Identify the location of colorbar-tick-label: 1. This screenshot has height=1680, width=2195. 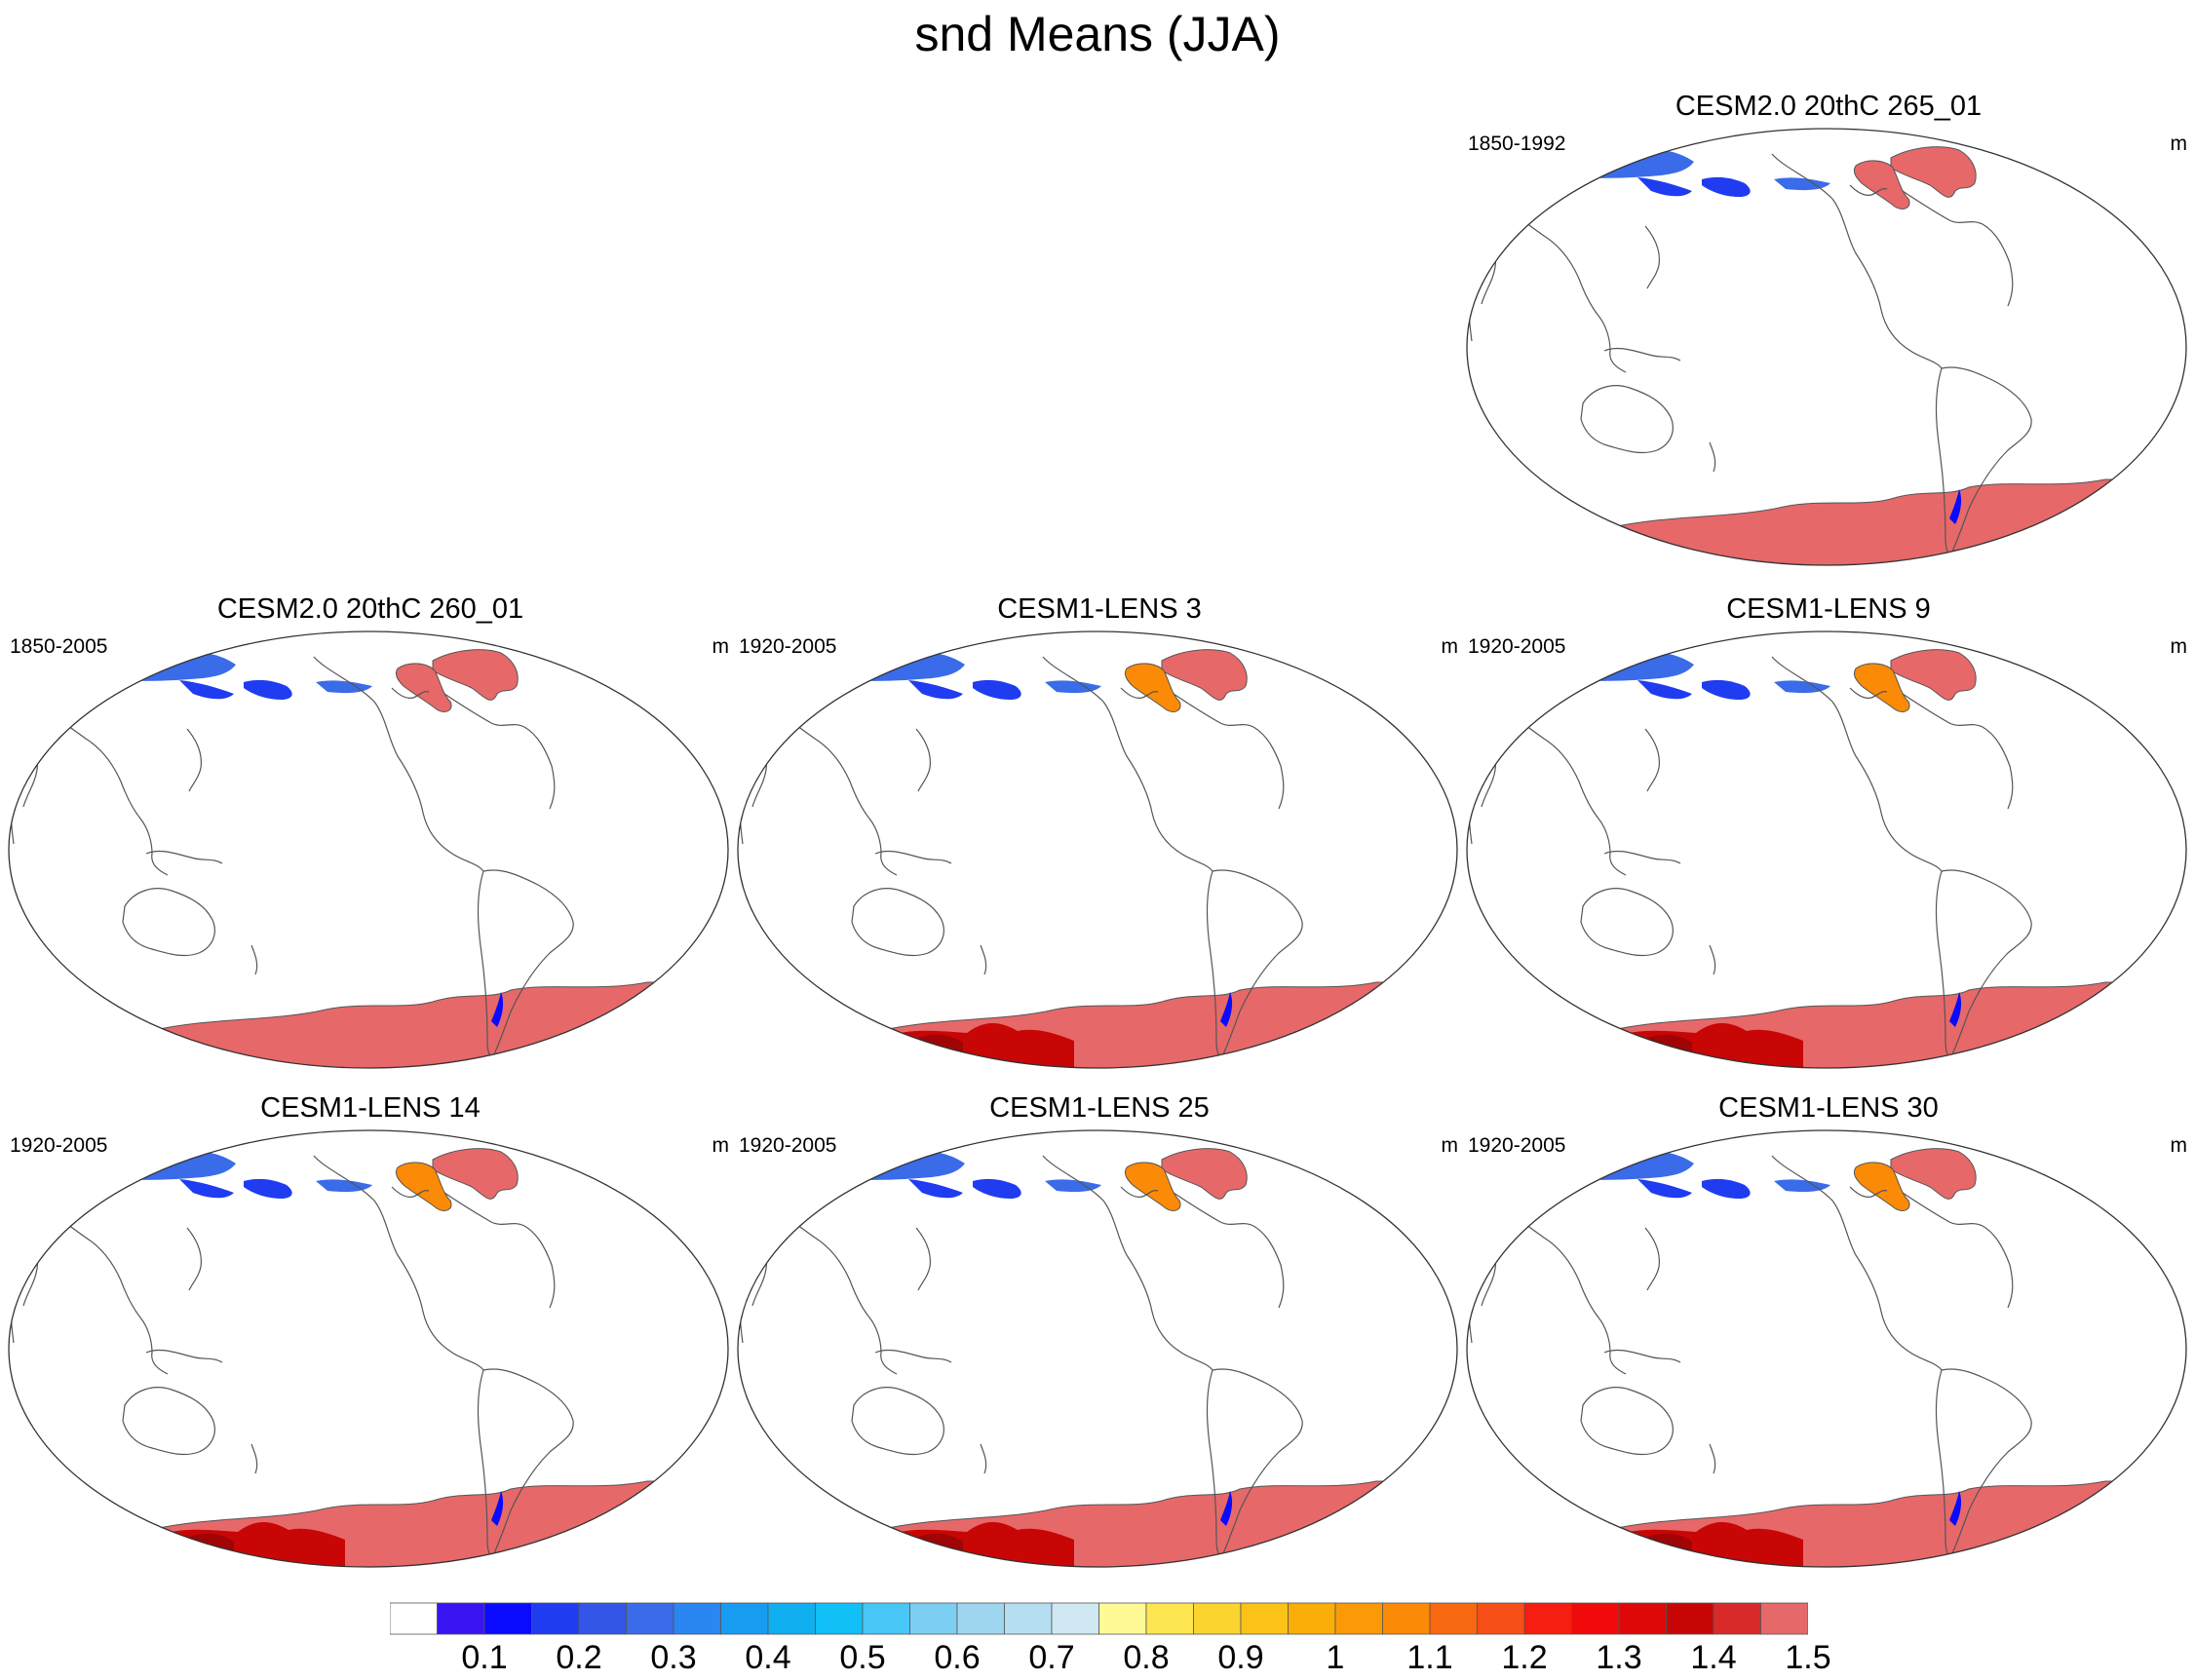
(1335, 1657).